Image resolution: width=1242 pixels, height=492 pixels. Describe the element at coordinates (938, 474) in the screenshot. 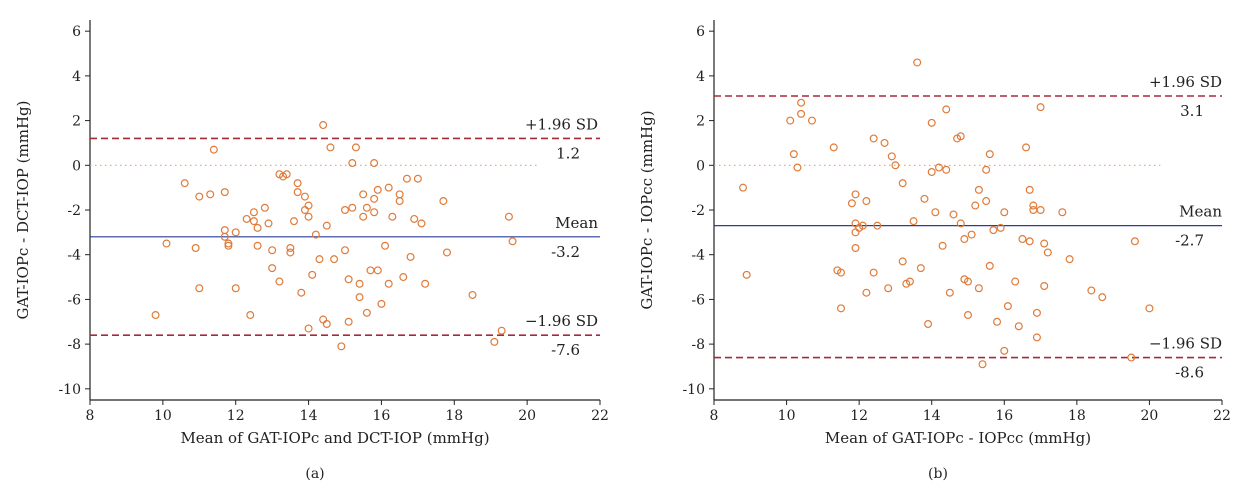

I see `panel-label-b: (b)` at that location.